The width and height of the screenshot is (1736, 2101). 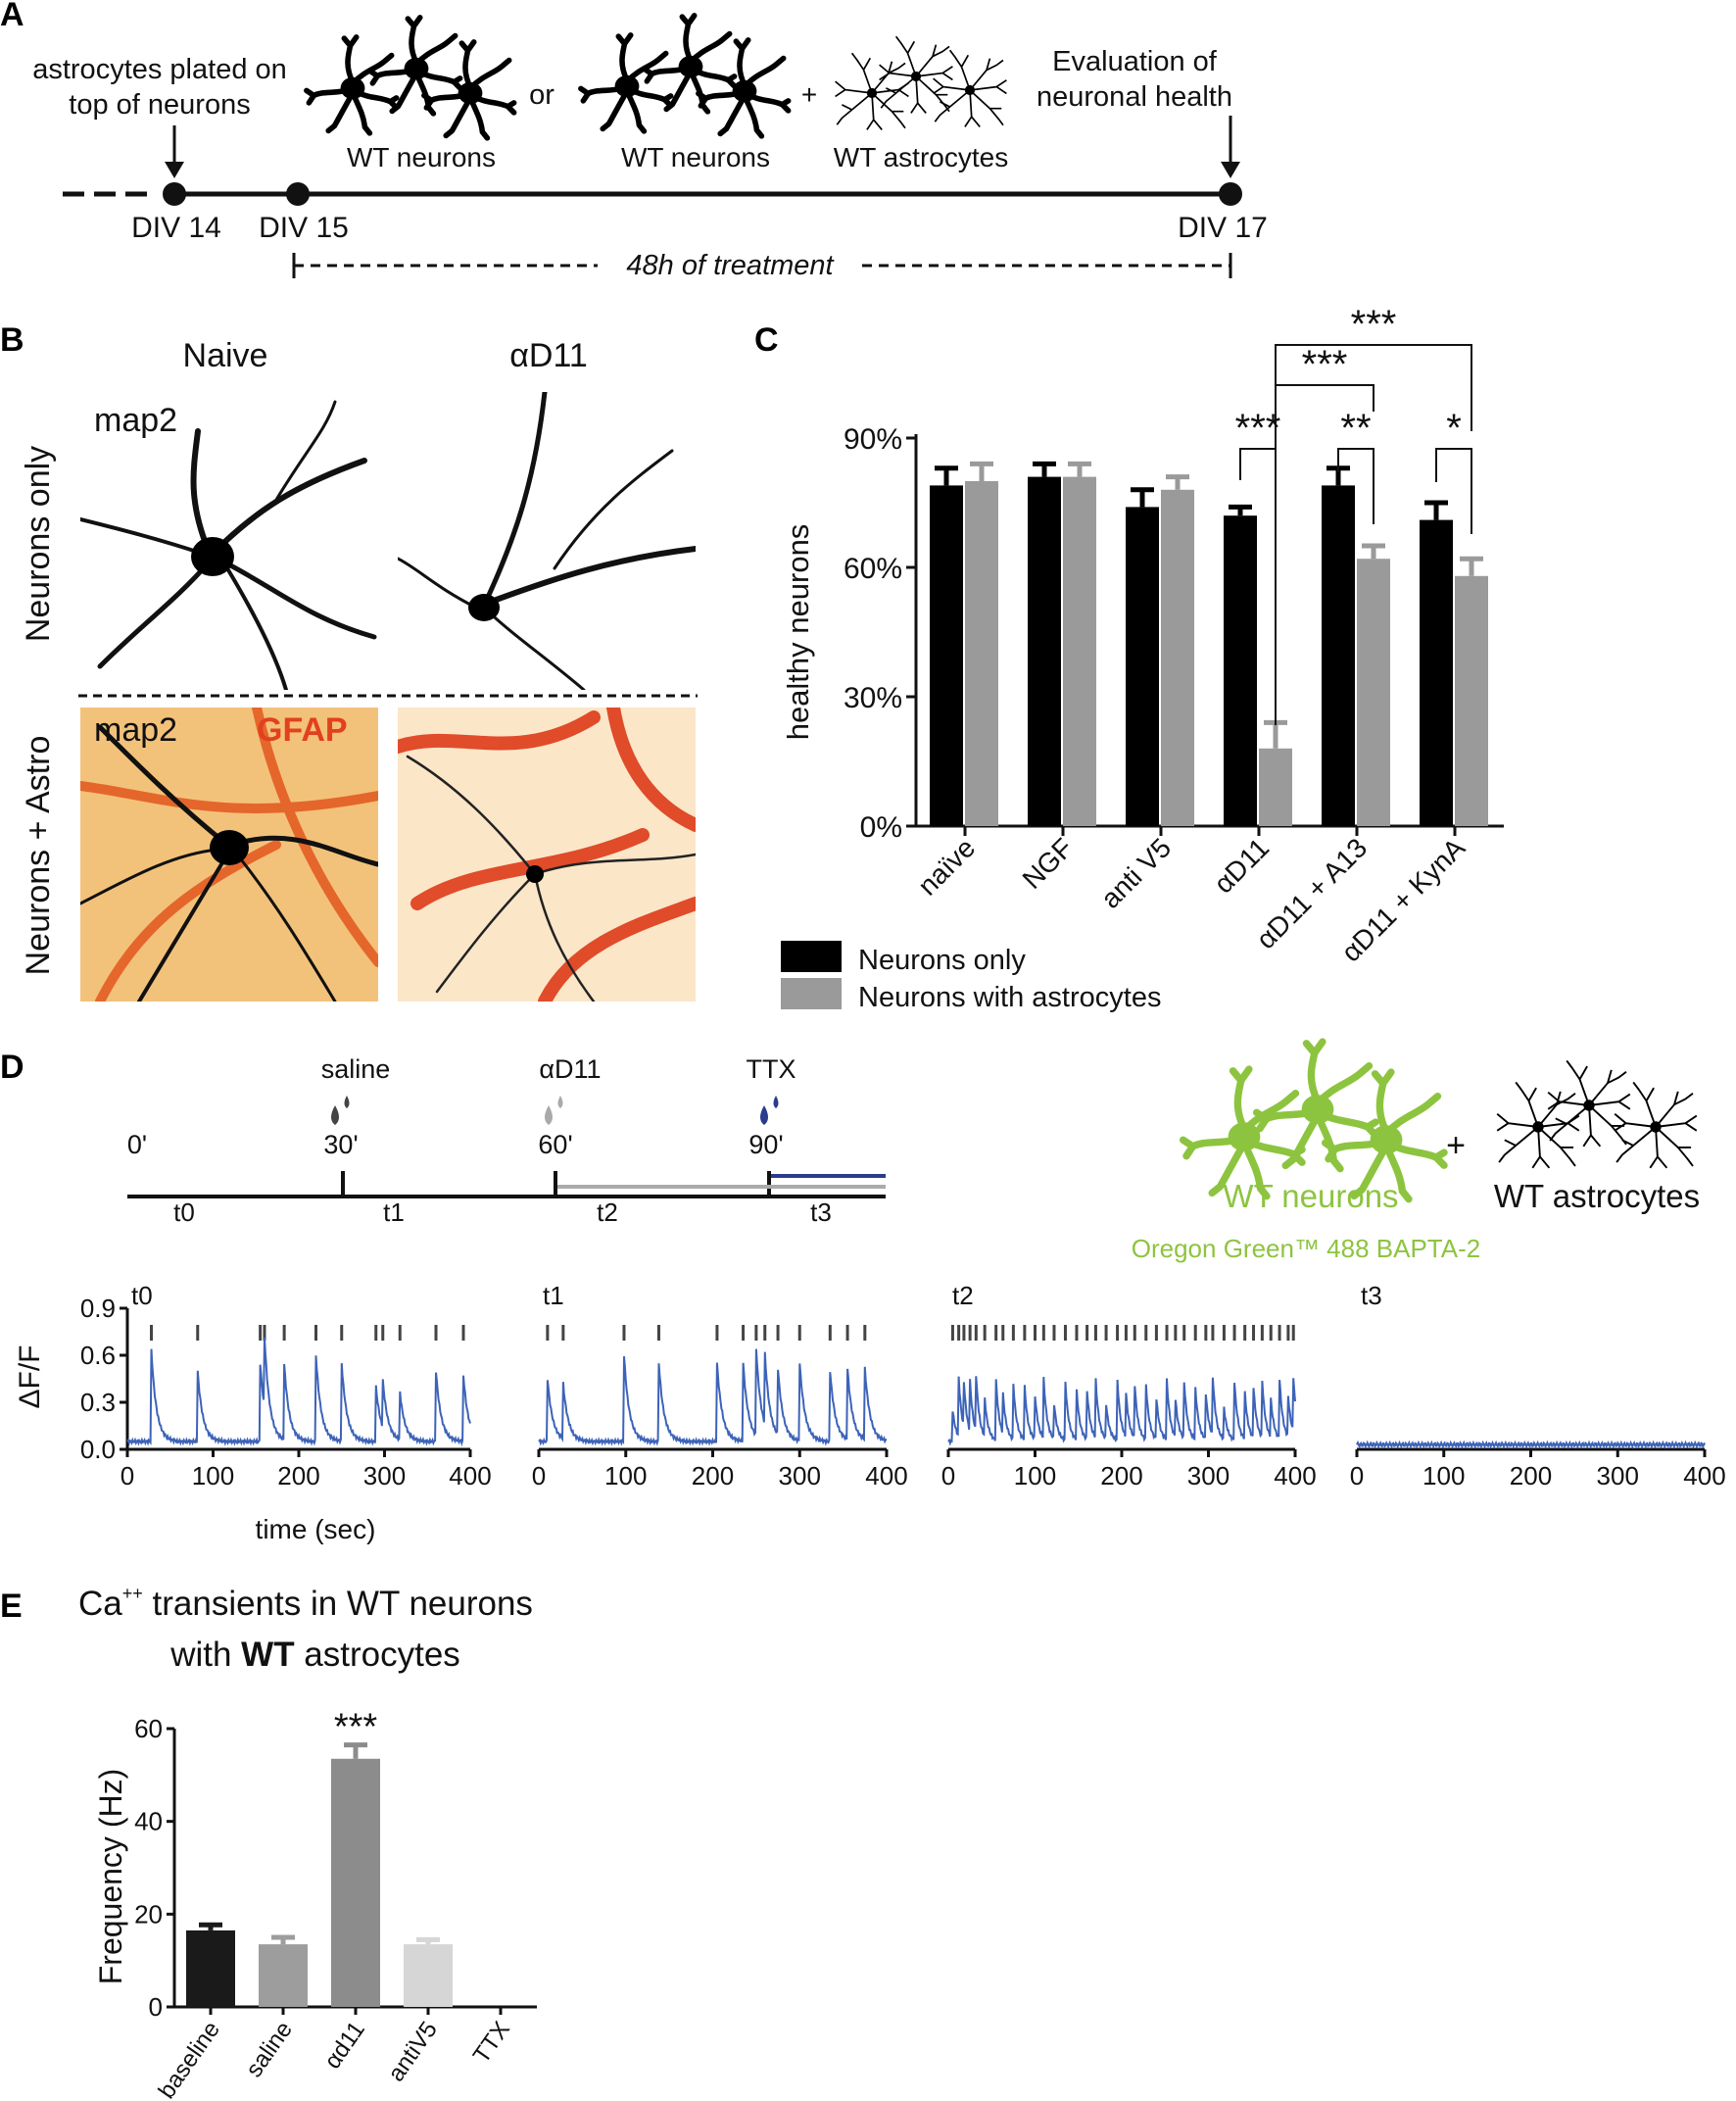 I want to click on micrograph-ad11-neurons-only, so click(x=547, y=541).